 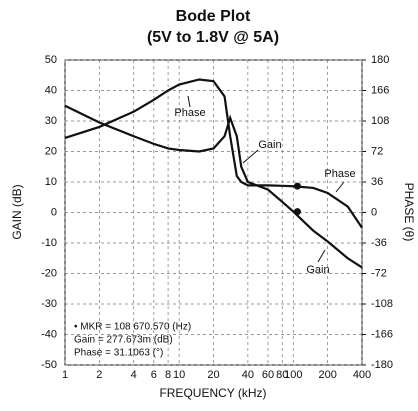 What do you see at coordinates (213, 375) in the screenshot?
I see `x-tick-label: 20` at bounding box center [213, 375].